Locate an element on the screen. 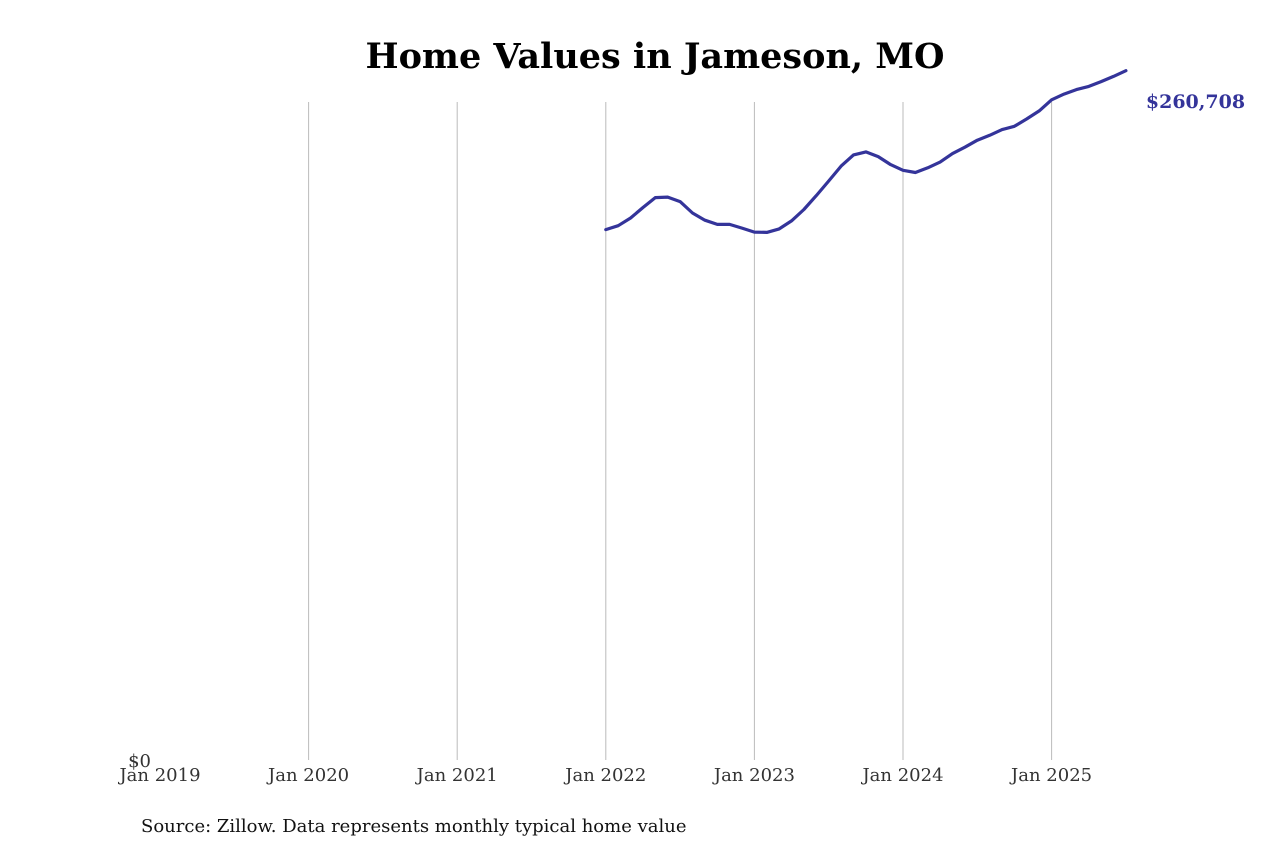 The width and height of the screenshot is (1280, 853). x-tick-label: Jan 2019 is located at coordinates (158, 775).